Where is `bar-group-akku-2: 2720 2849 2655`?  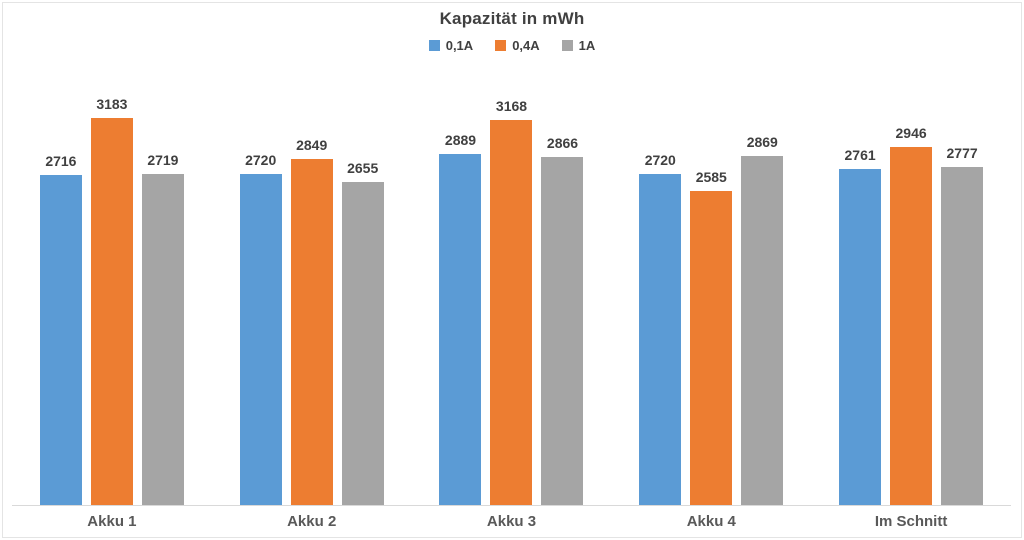
bar-group-akku-2: 2720 2849 2655 is located at coordinates (312, 311).